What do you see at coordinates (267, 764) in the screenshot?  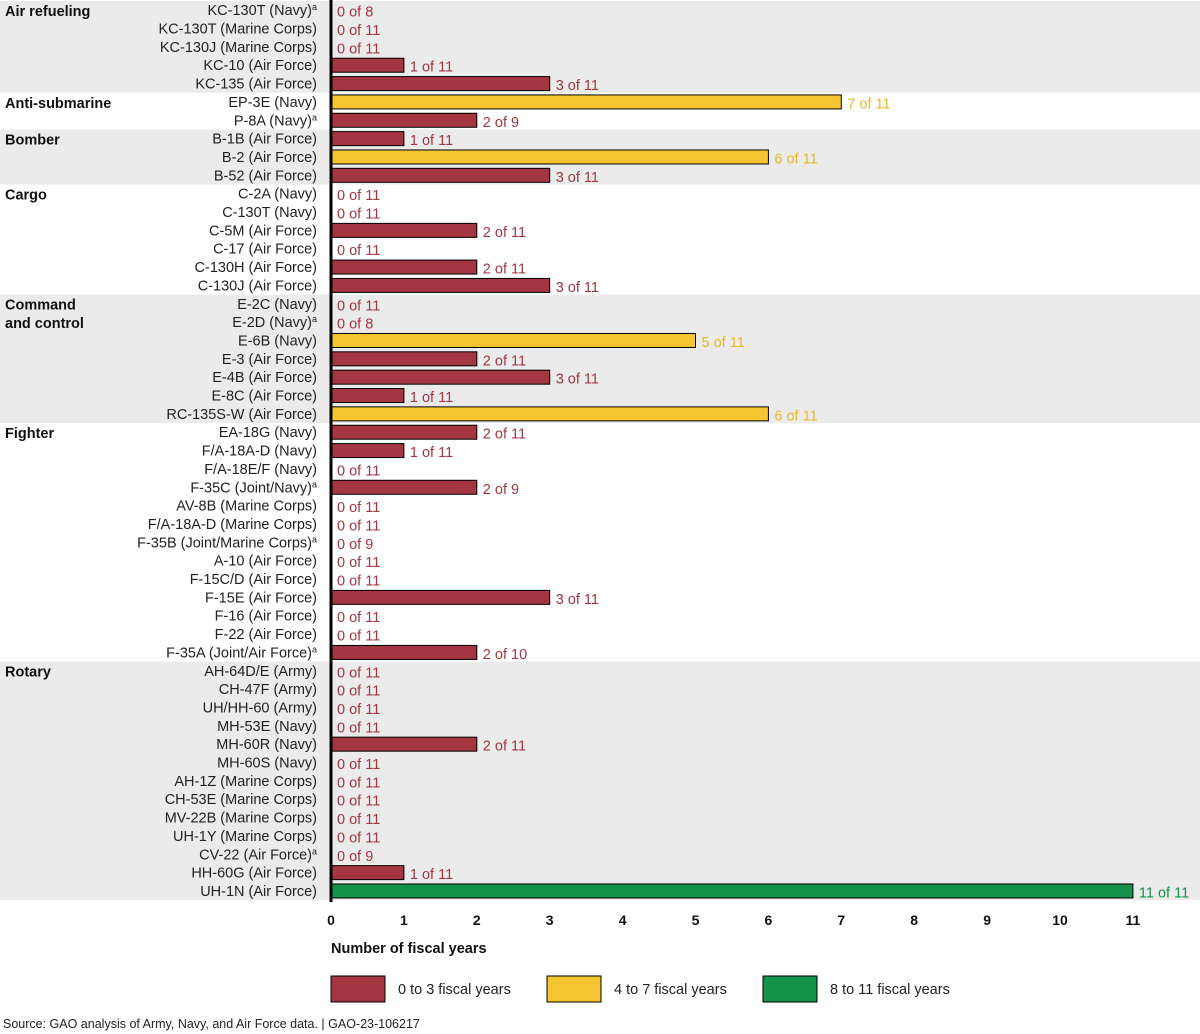 I see `aircraft-label: MH-60S (Navy)` at bounding box center [267, 764].